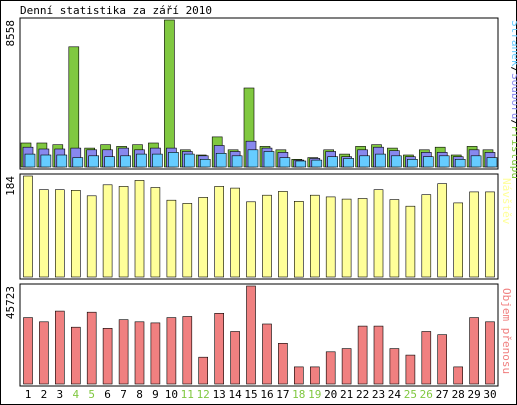 The width and height of the screenshot is (517, 405). What do you see at coordinates (171, 394) in the screenshot?
I see `x-tick-label: 10` at bounding box center [171, 394].